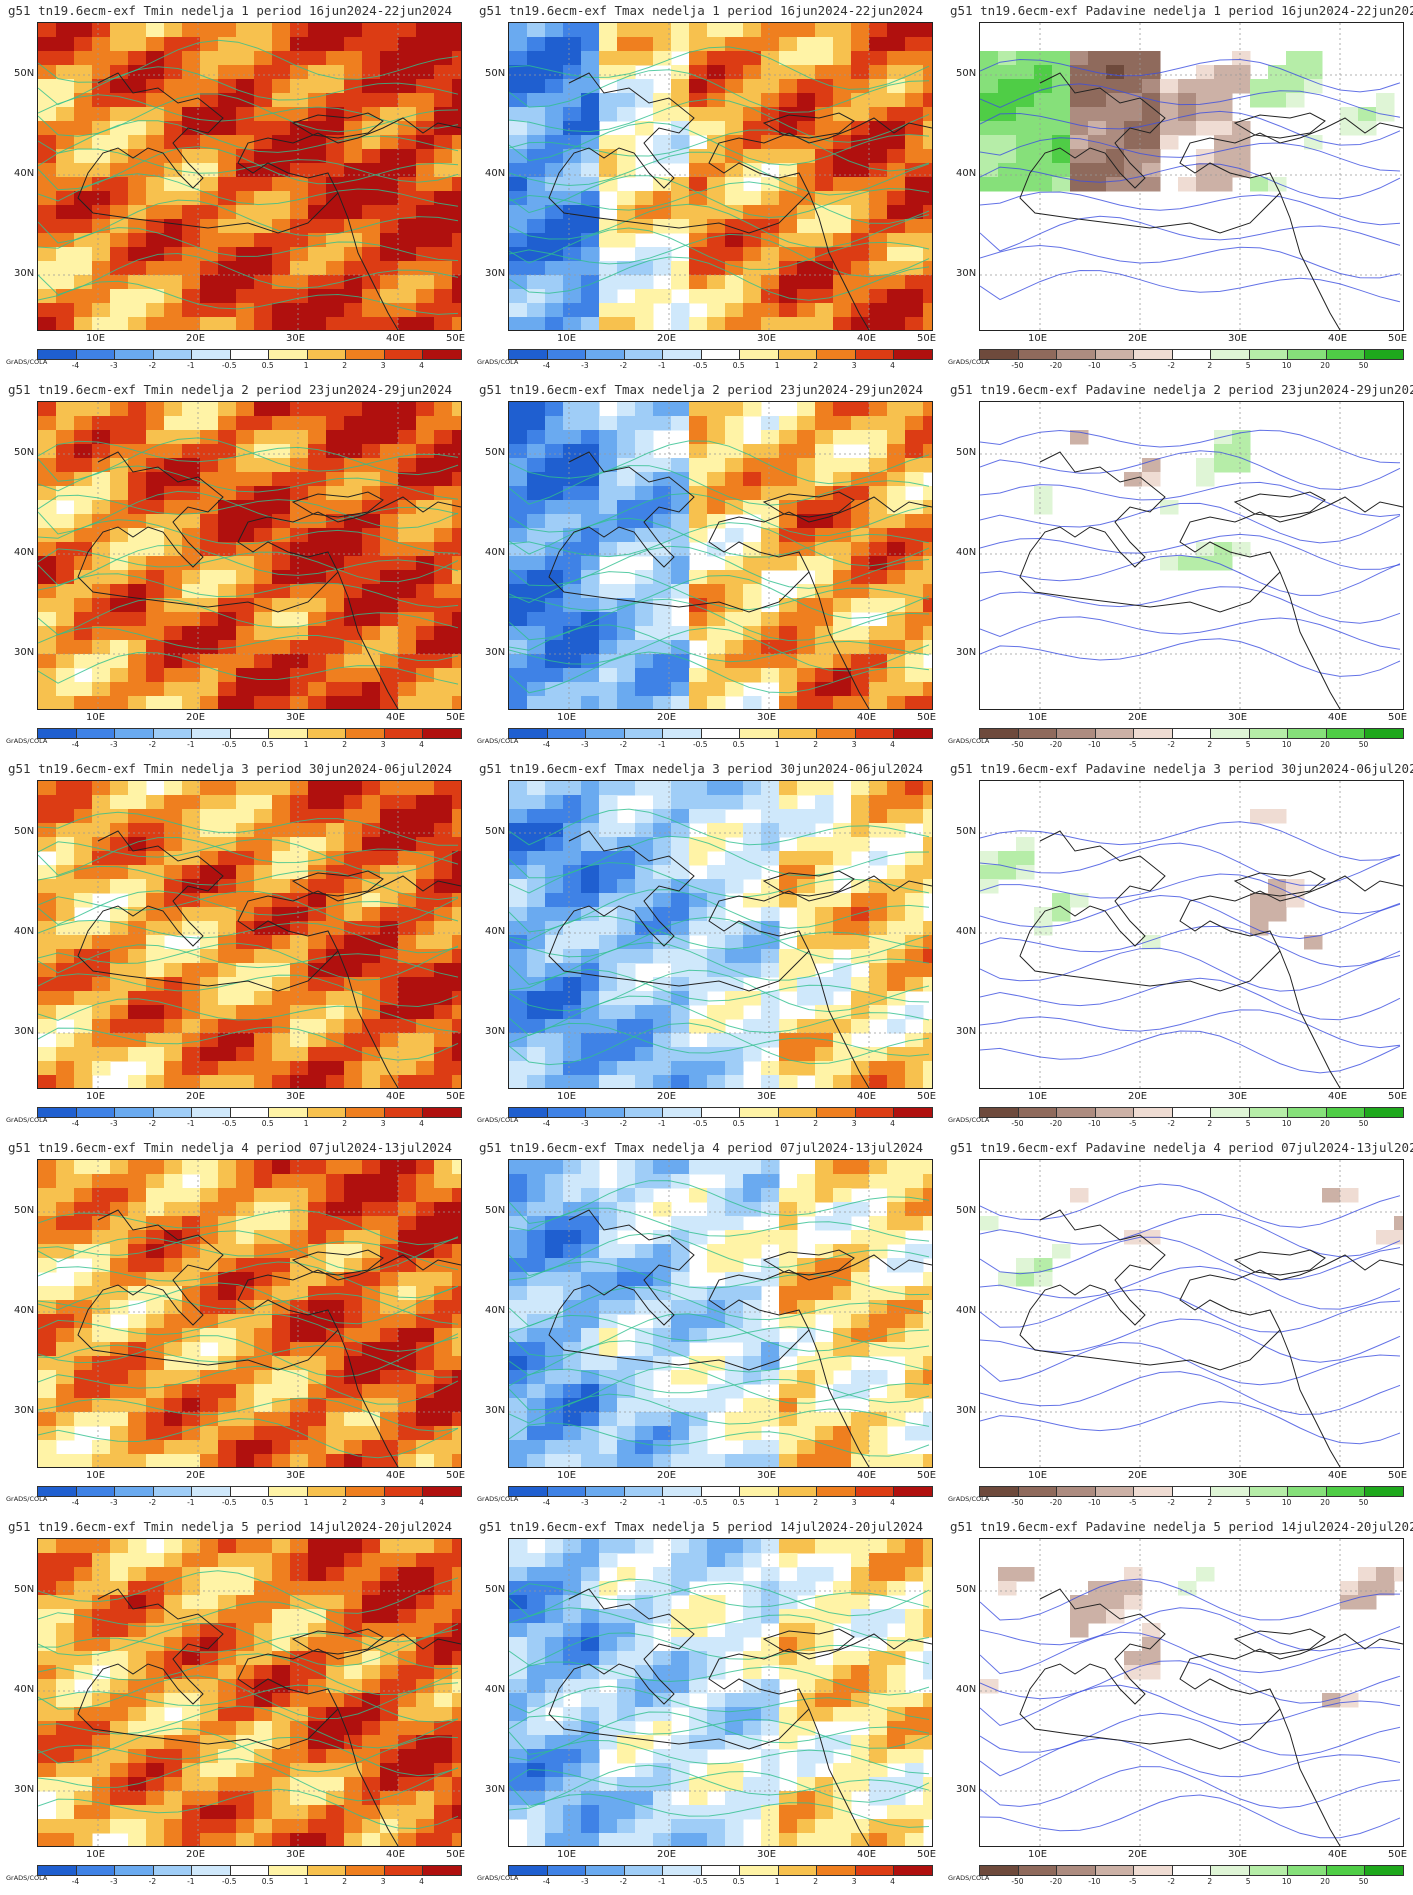  What do you see at coordinates (249, 555) in the screenshot?
I see `anomaly-map` at bounding box center [249, 555].